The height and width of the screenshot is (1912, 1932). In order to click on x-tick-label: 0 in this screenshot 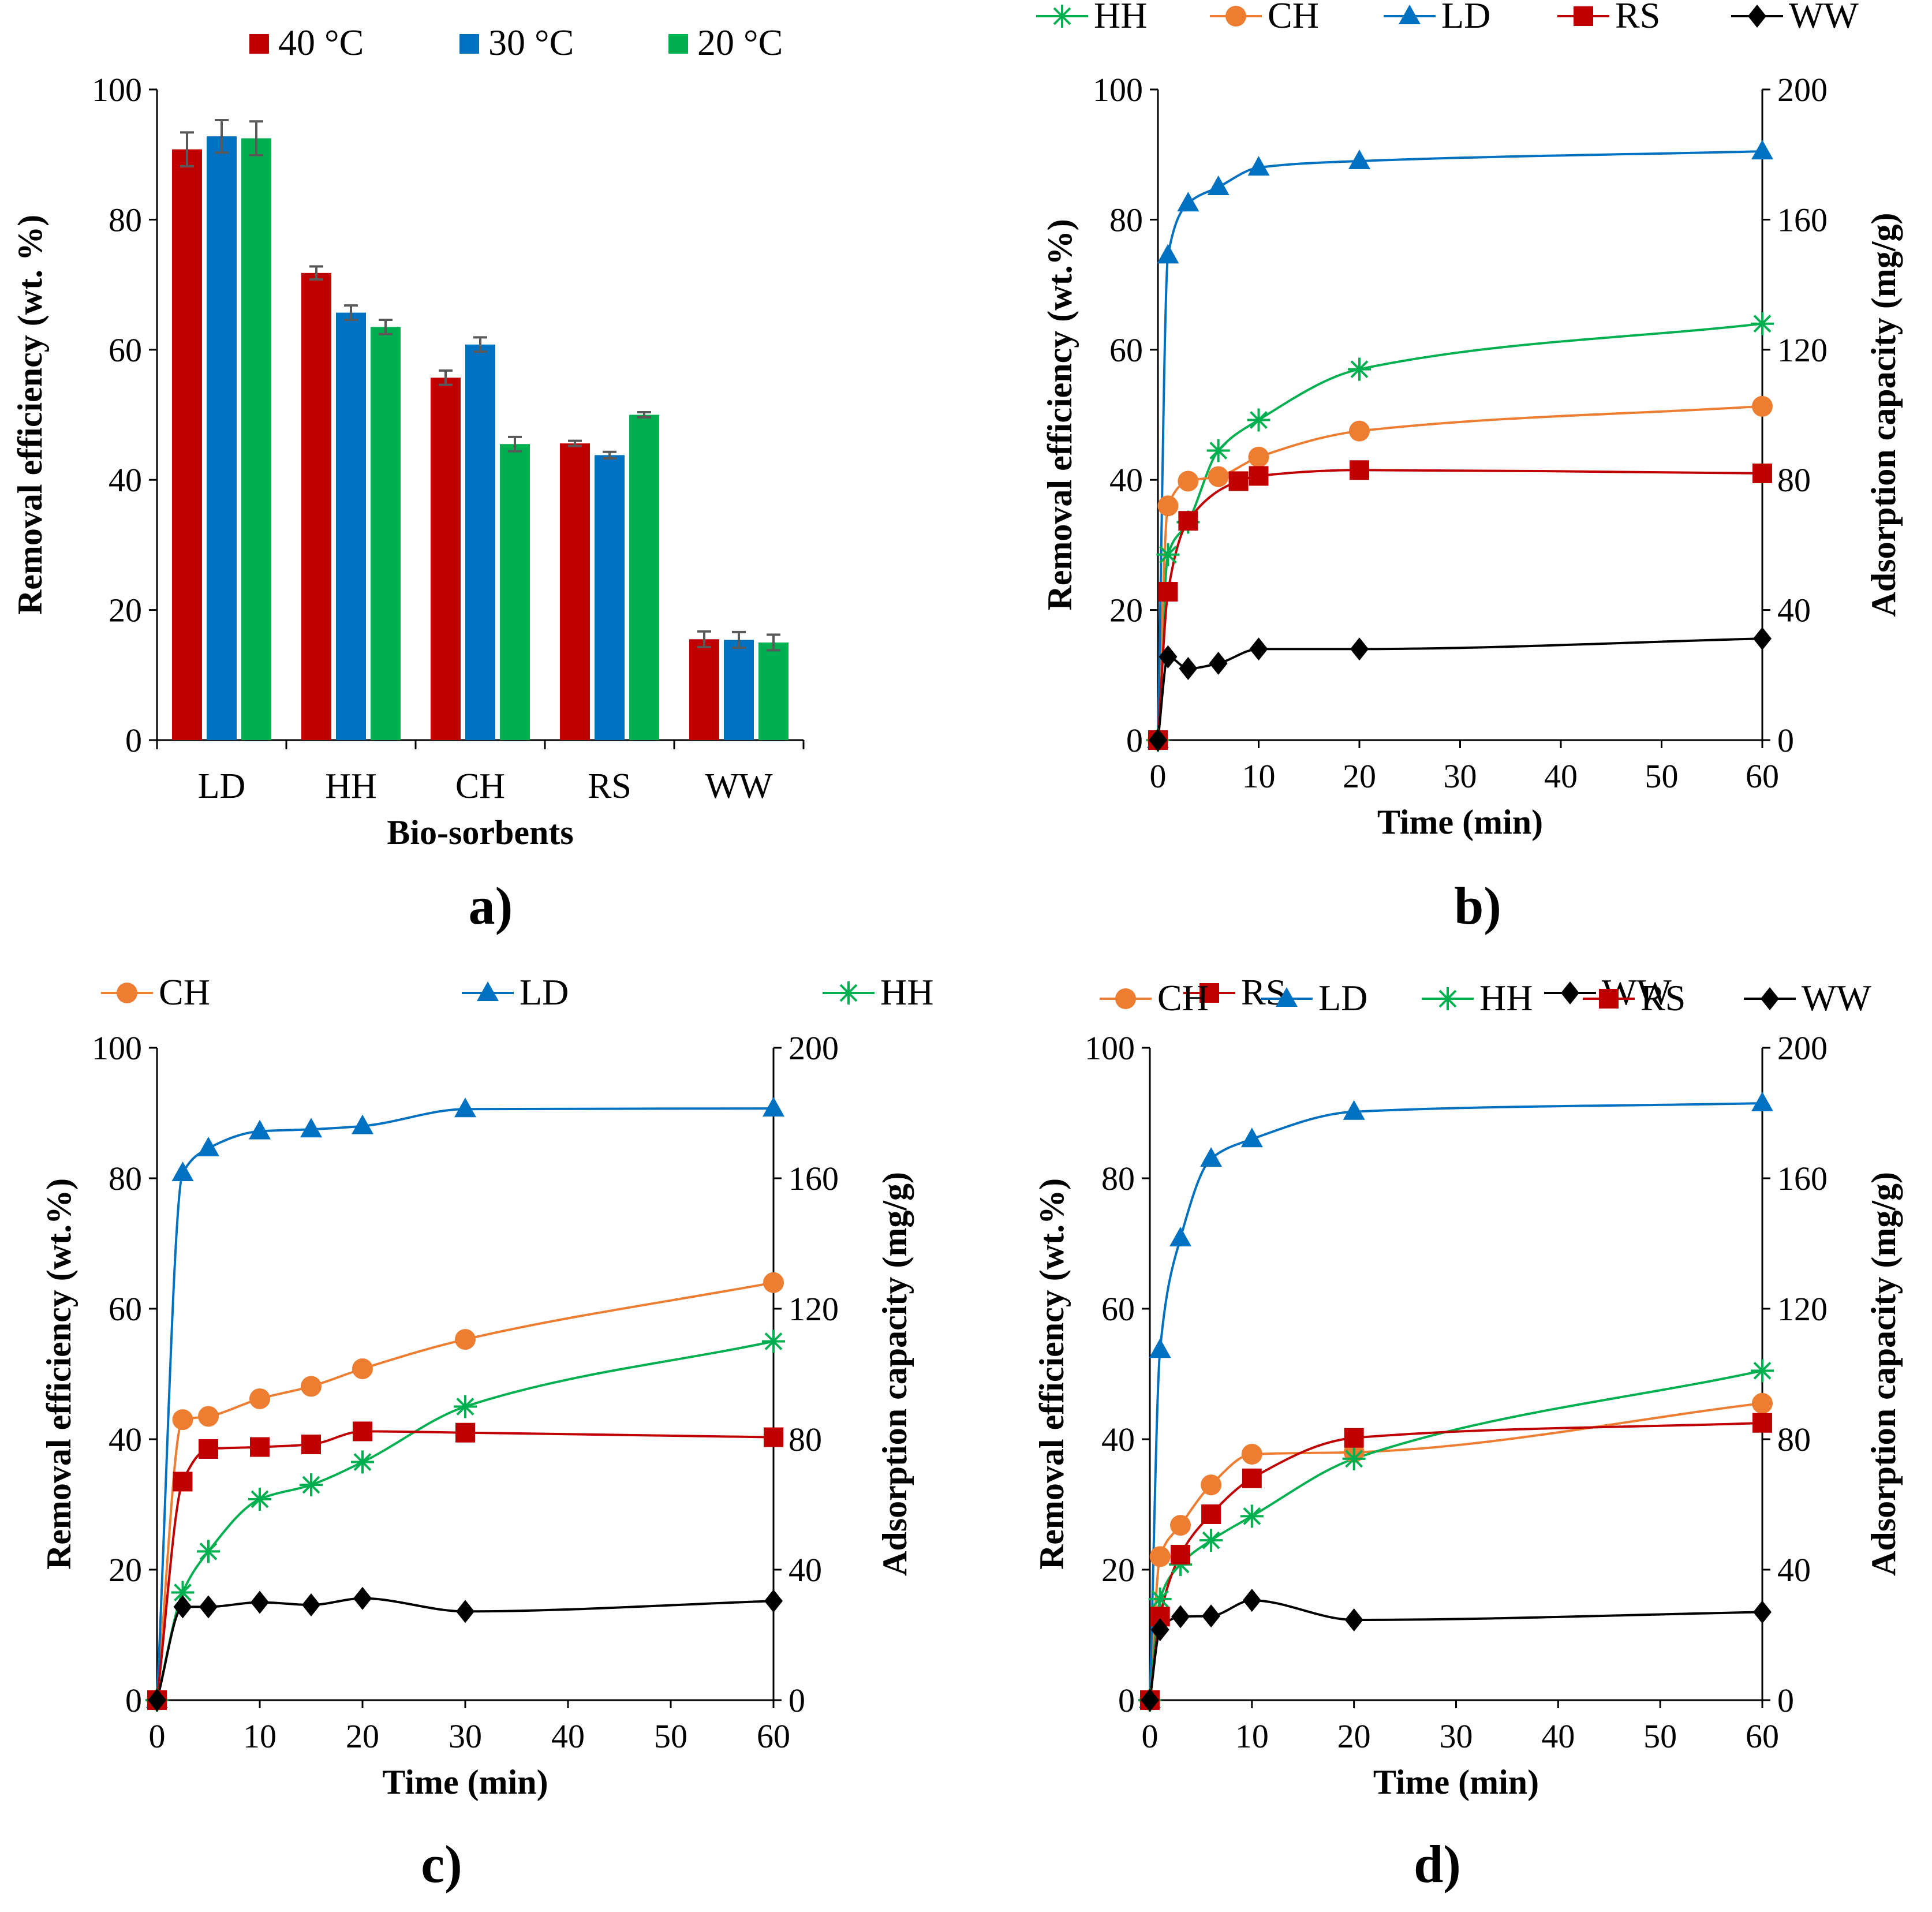, I will do `click(1158, 776)`.